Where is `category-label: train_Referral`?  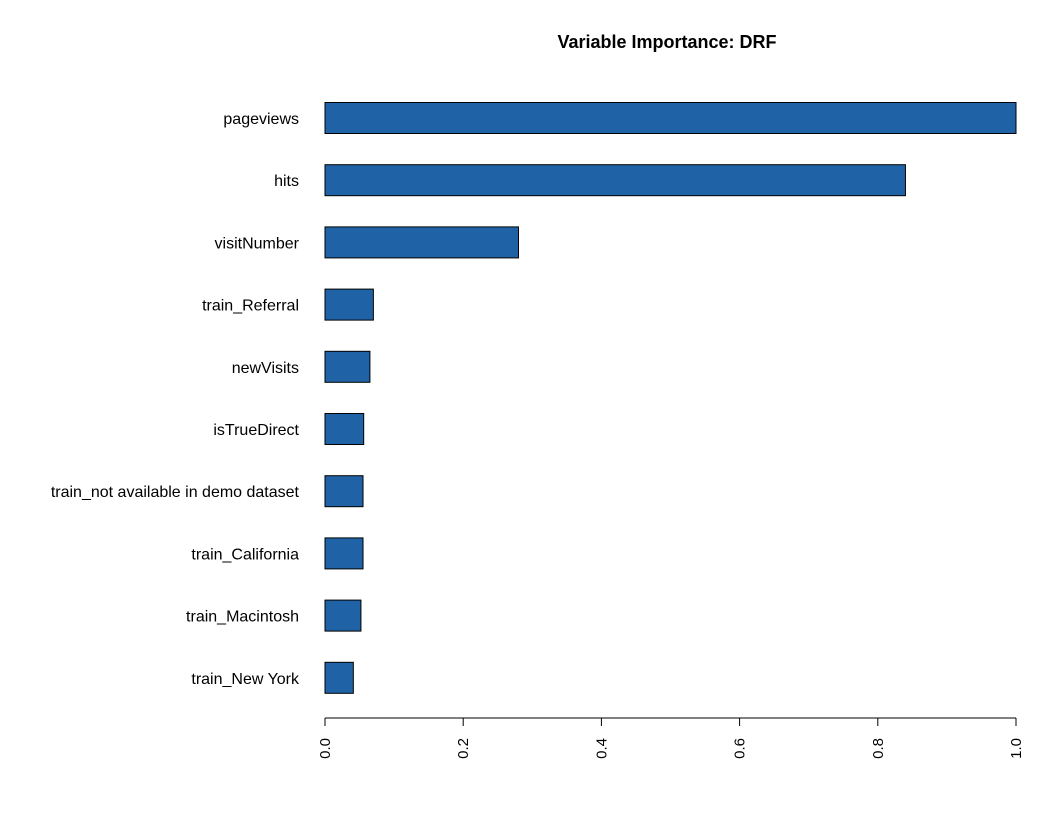
category-label: train_Referral is located at coordinates (250, 306).